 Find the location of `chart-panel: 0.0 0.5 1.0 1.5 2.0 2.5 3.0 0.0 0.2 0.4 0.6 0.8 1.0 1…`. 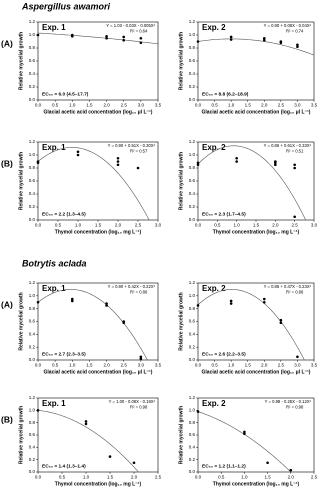

chart-panel: 0.0 0.5 1.0 1.5 2.0 2.5 3.0 0.0 0.2 0.4 0.6 0.8 1.0 1… is located at coordinates (81, 187).